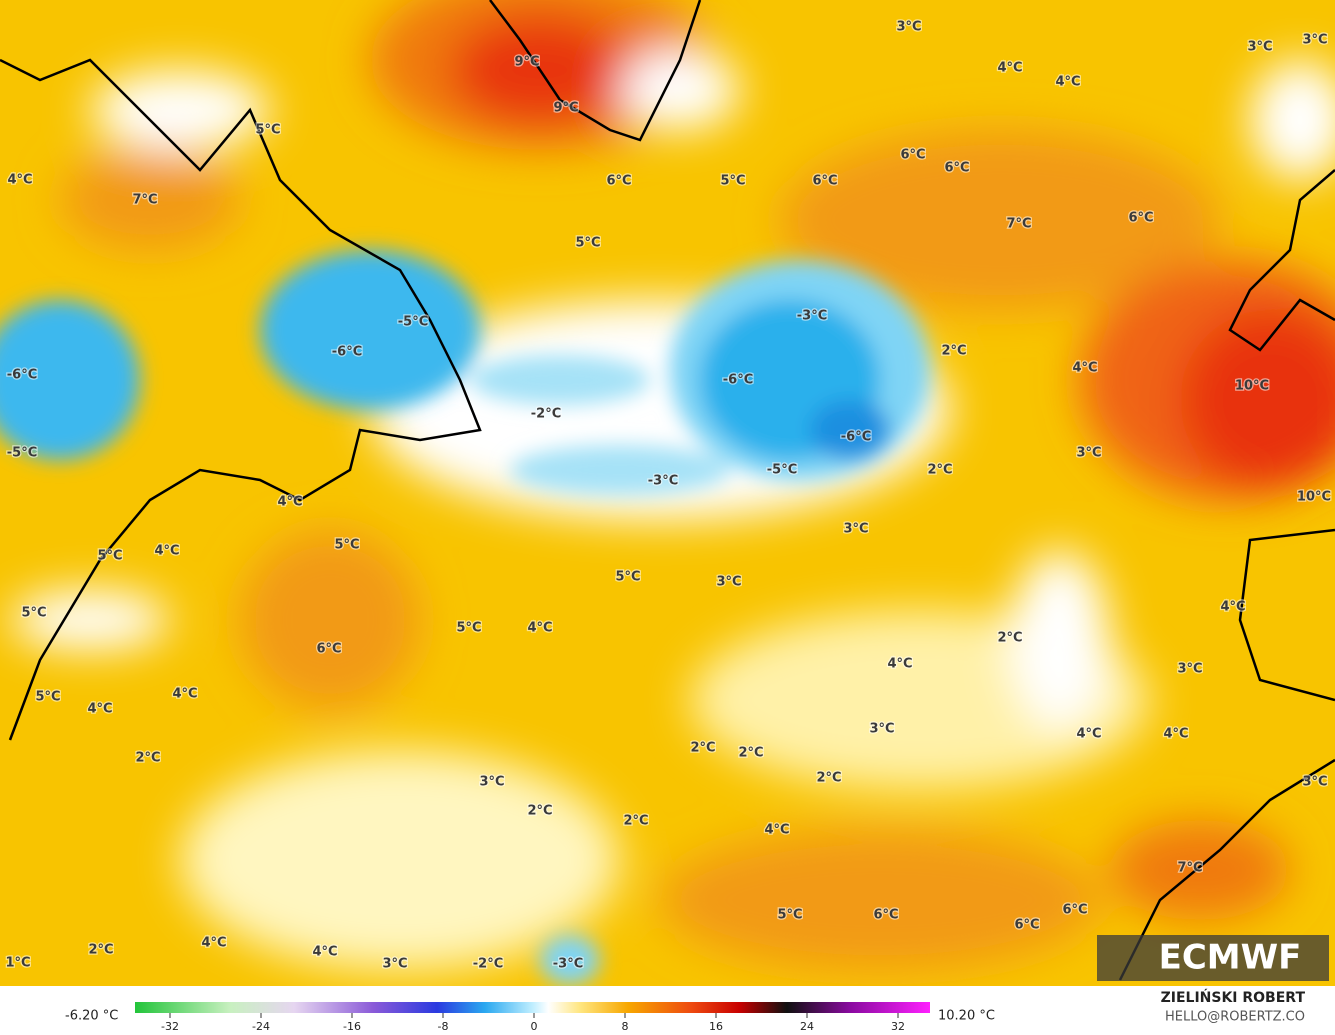 The width and height of the screenshot is (1335, 1035). I want to click on colorbar-tick-label: -32, so click(170, 1026).